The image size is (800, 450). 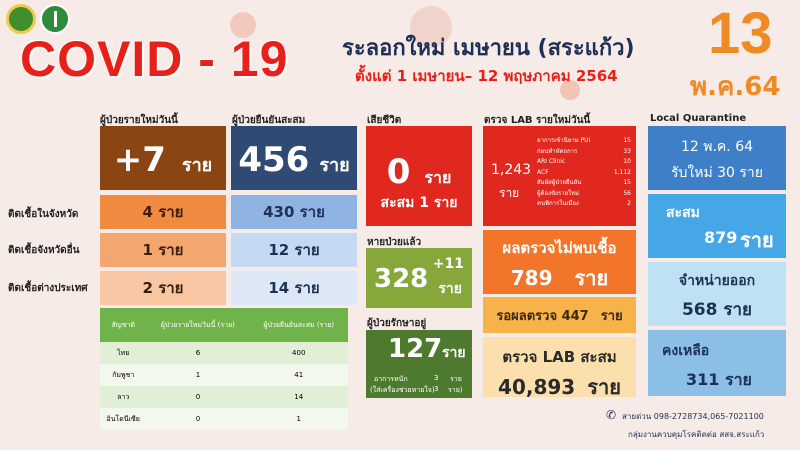 I want to click on new-cases-card: +7 ราย, so click(x=163, y=158).